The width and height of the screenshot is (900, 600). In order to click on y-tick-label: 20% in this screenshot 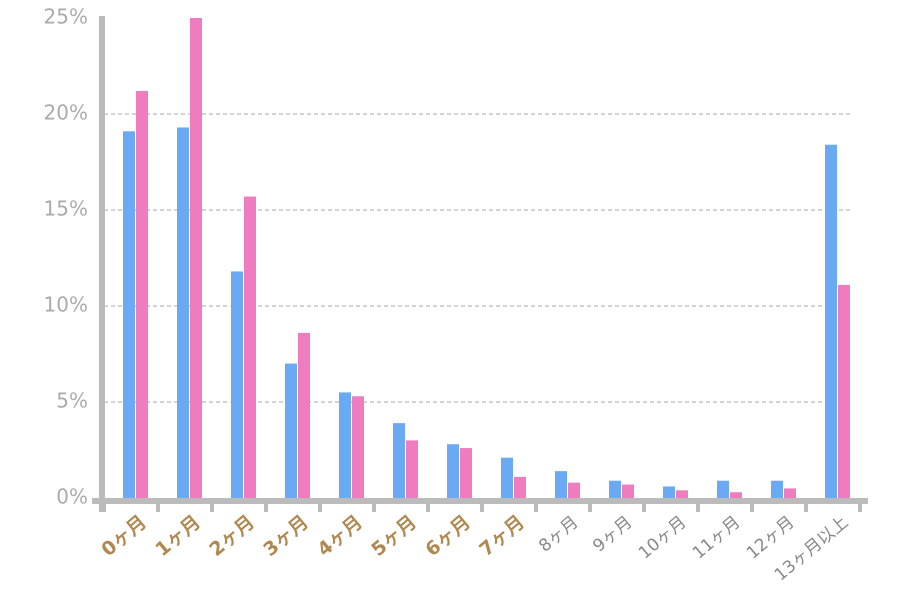, I will do `click(66, 113)`.